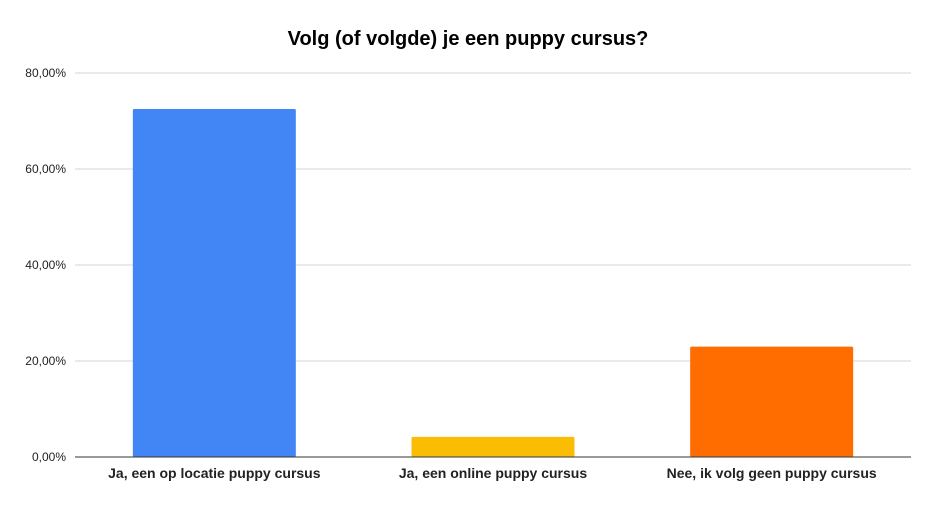  I want to click on x-category-label: Ja, een online puppy cursus, so click(493, 473).